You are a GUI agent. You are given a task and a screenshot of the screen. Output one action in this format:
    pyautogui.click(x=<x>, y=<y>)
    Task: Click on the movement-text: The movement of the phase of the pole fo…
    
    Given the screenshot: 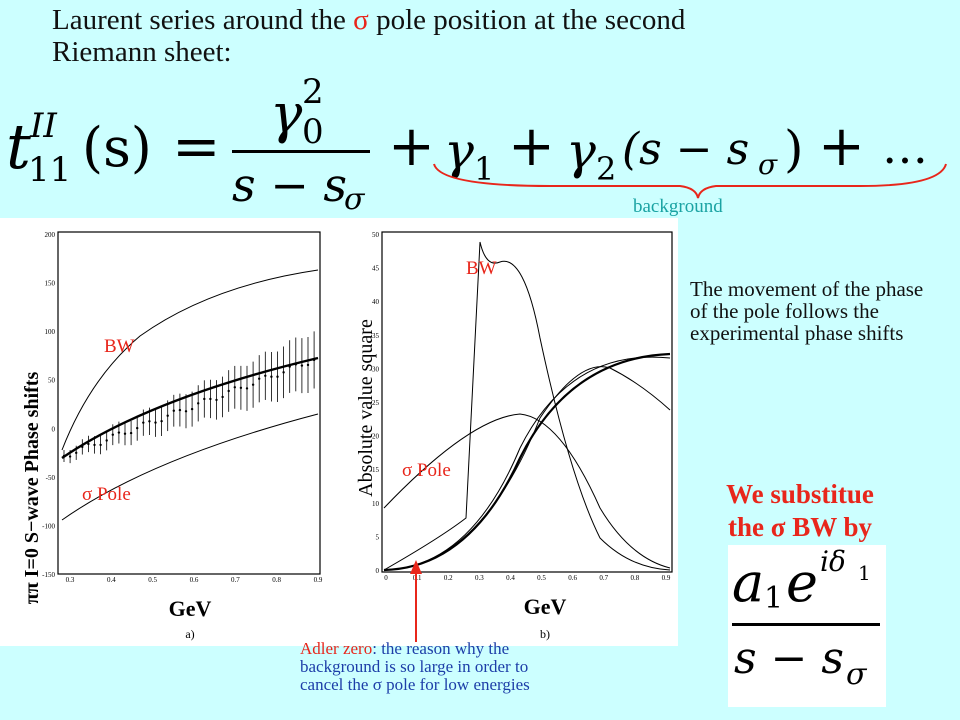 What is the action you would take?
    pyautogui.click(x=807, y=311)
    